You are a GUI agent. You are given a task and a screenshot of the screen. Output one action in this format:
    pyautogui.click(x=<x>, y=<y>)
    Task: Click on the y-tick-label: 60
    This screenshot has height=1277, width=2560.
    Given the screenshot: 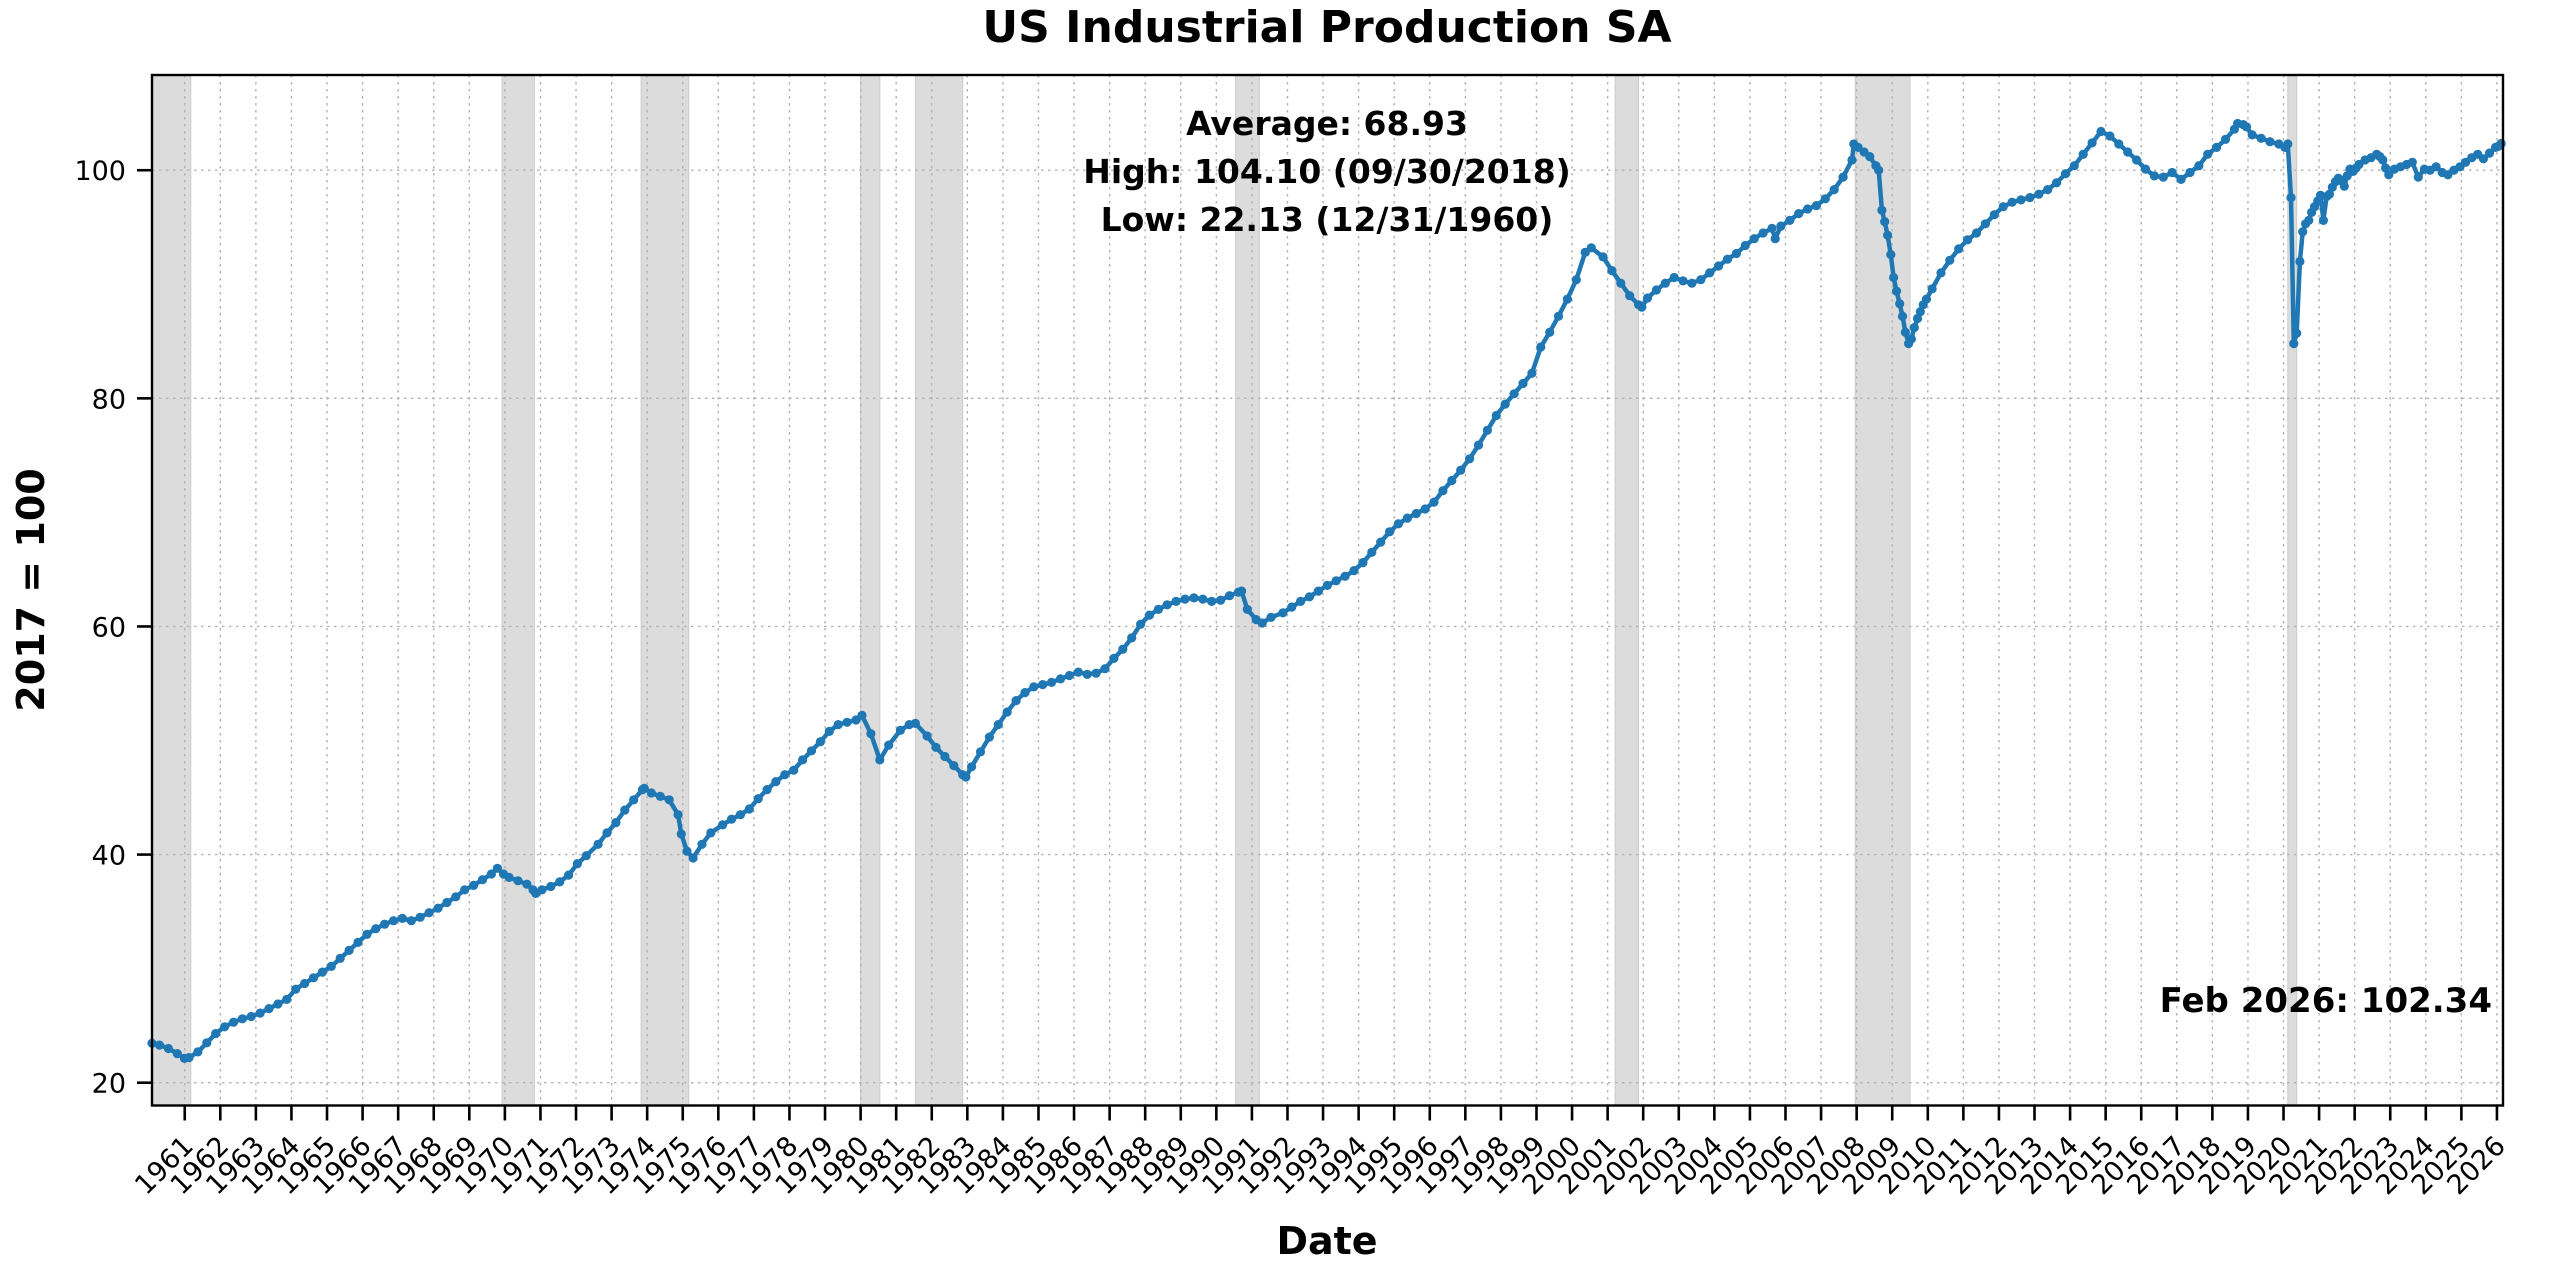 What is the action you would take?
    pyautogui.click(x=109, y=627)
    